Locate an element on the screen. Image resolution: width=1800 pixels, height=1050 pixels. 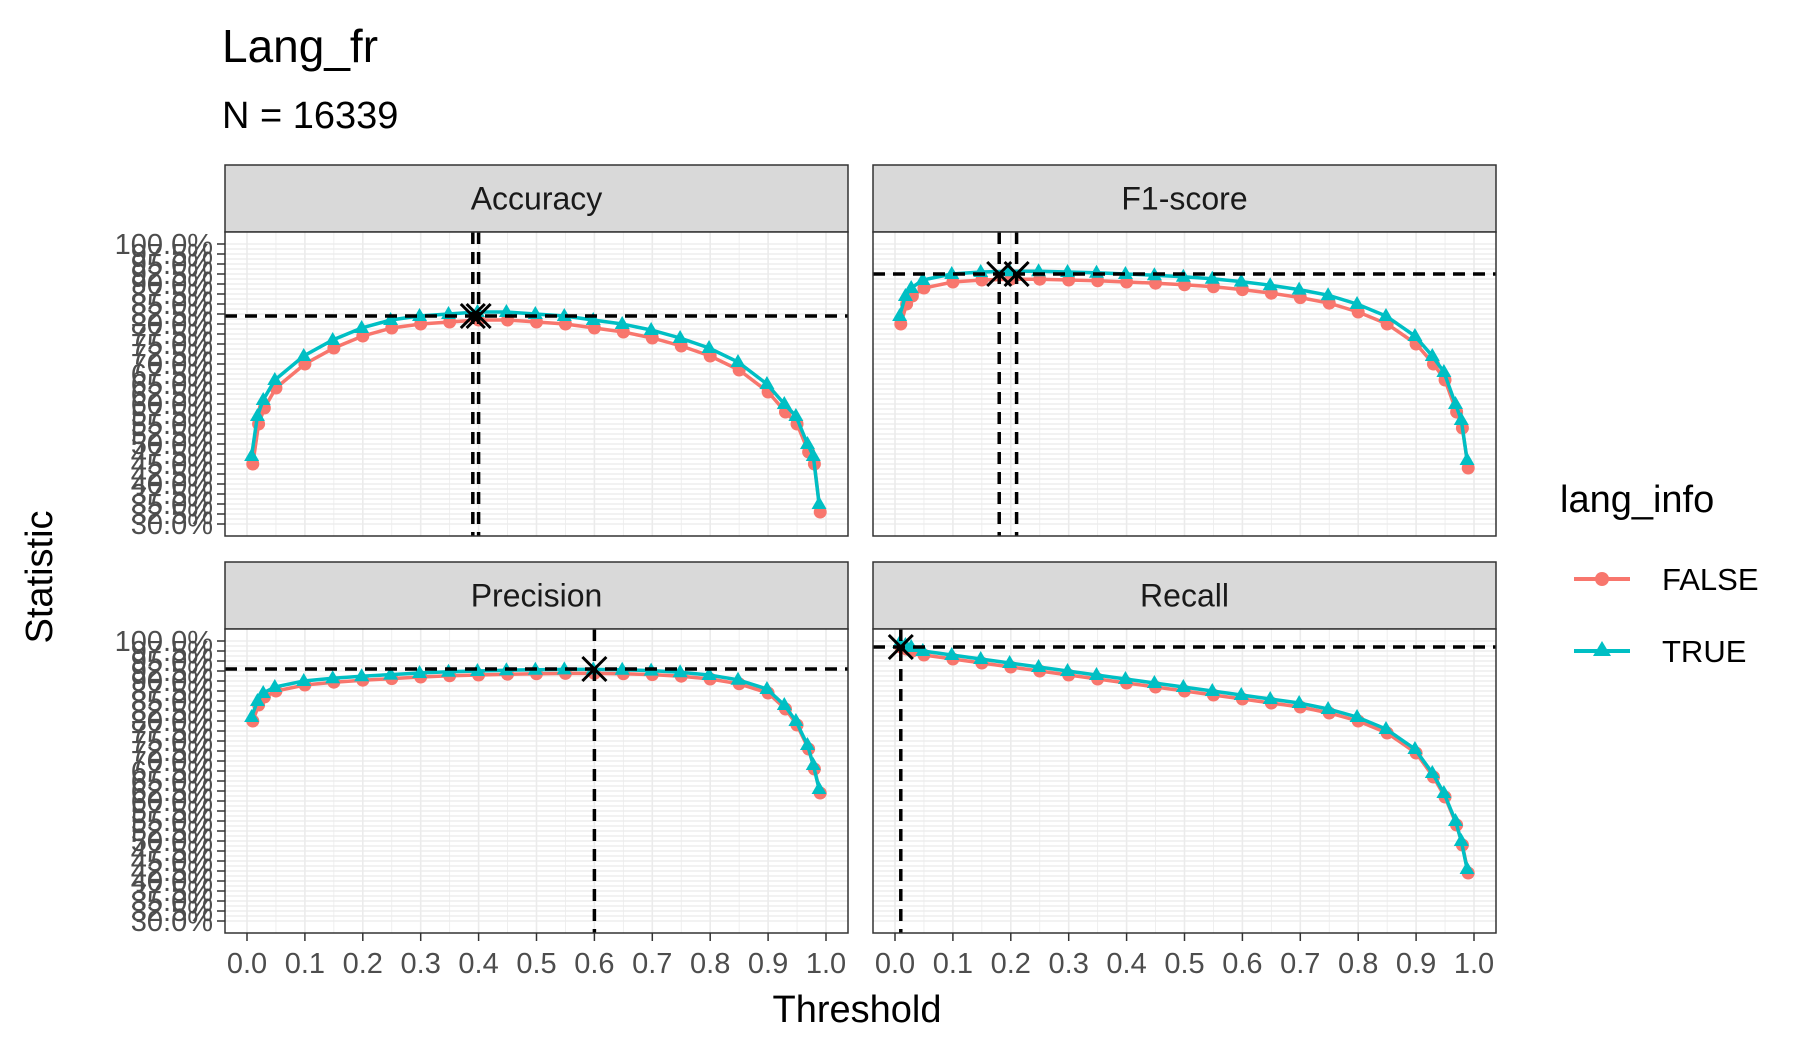
strip-background is located at coordinates (536, 198).